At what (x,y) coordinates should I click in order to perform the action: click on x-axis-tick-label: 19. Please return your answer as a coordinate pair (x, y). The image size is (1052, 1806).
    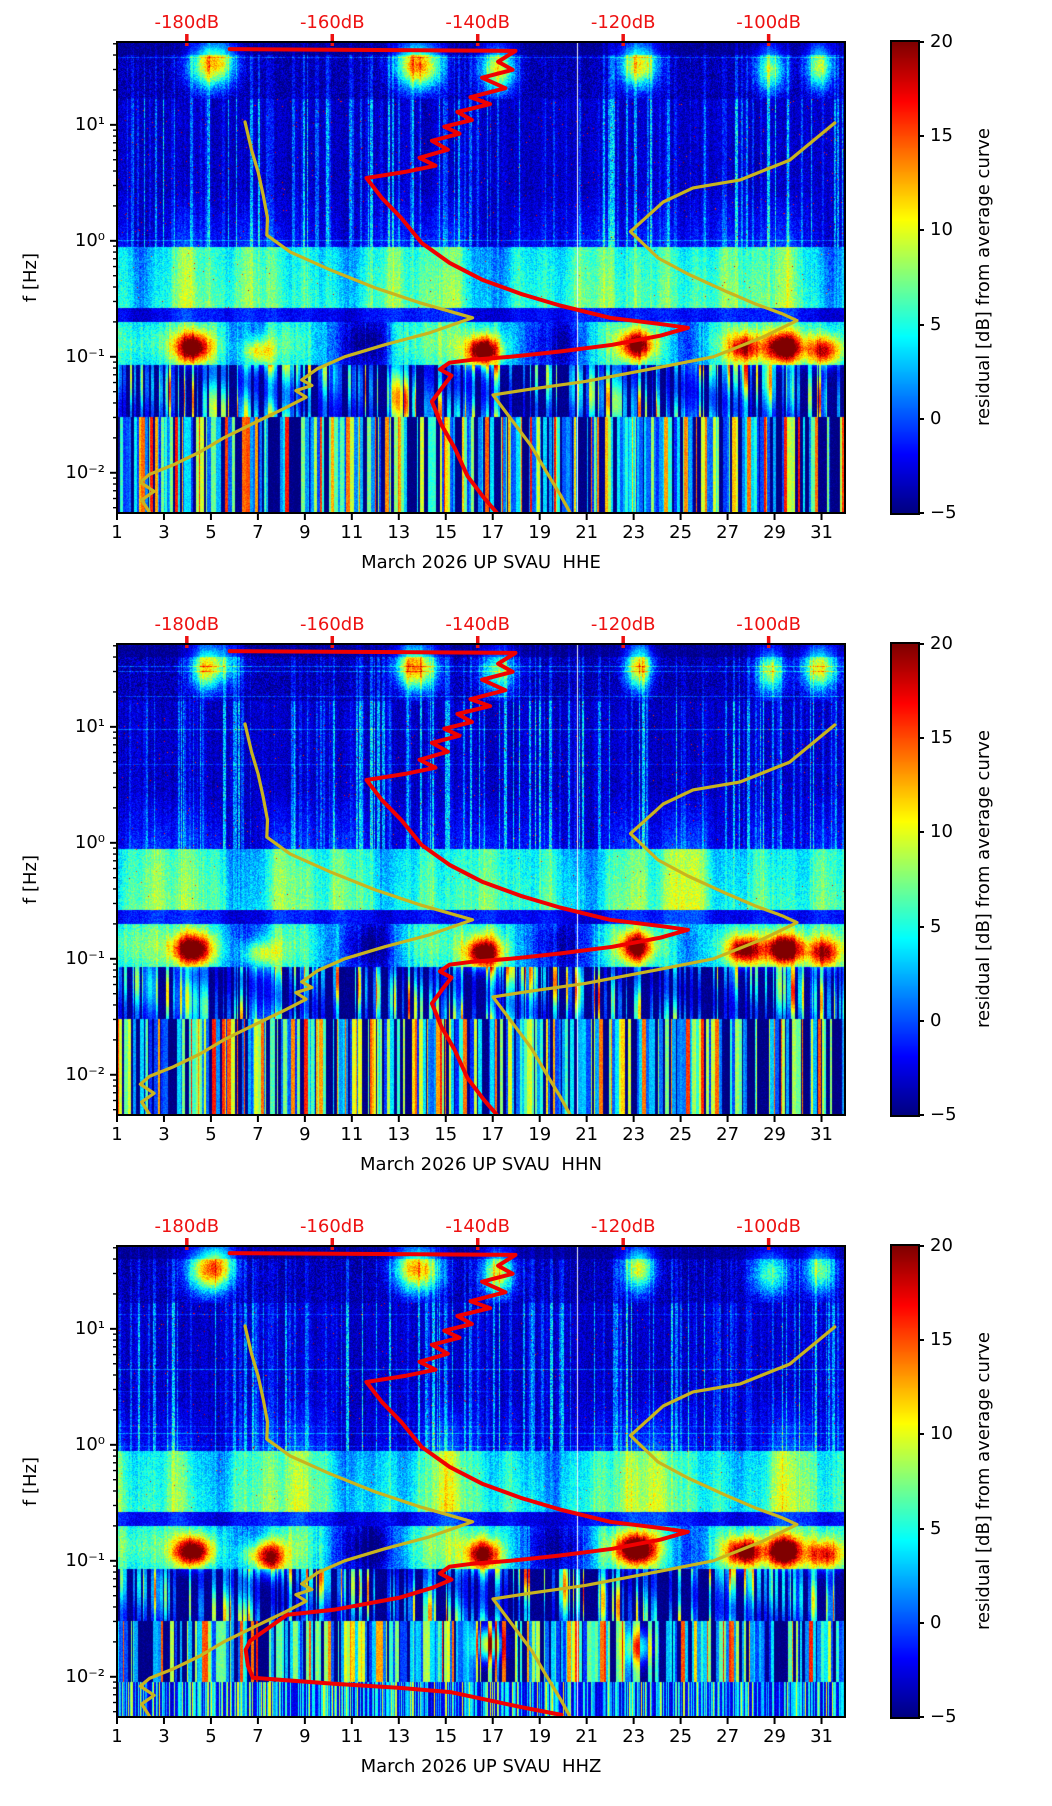
    Looking at the image, I should click on (540, 1134).